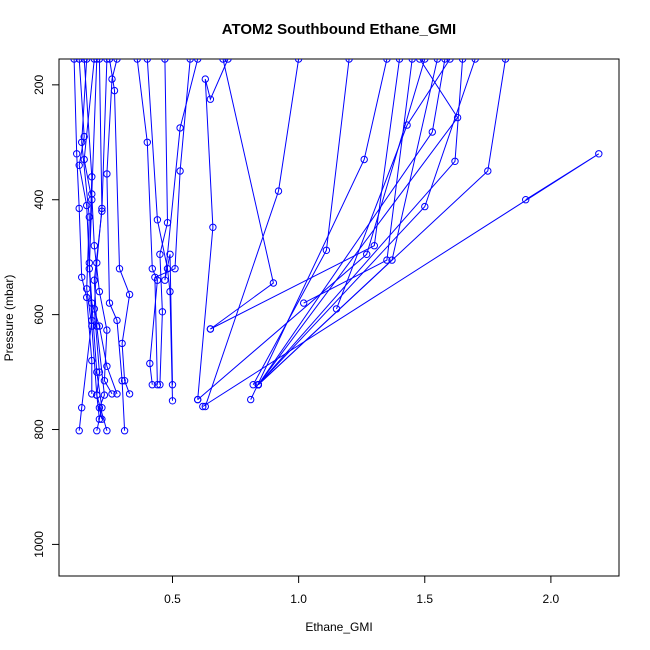 Image resolution: width=650 pixels, height=650 pixels. What do you see at coordinates (39, 544) in the screenshot?
I see `y-tick-label: 1000` at bounding box center [39, 544].